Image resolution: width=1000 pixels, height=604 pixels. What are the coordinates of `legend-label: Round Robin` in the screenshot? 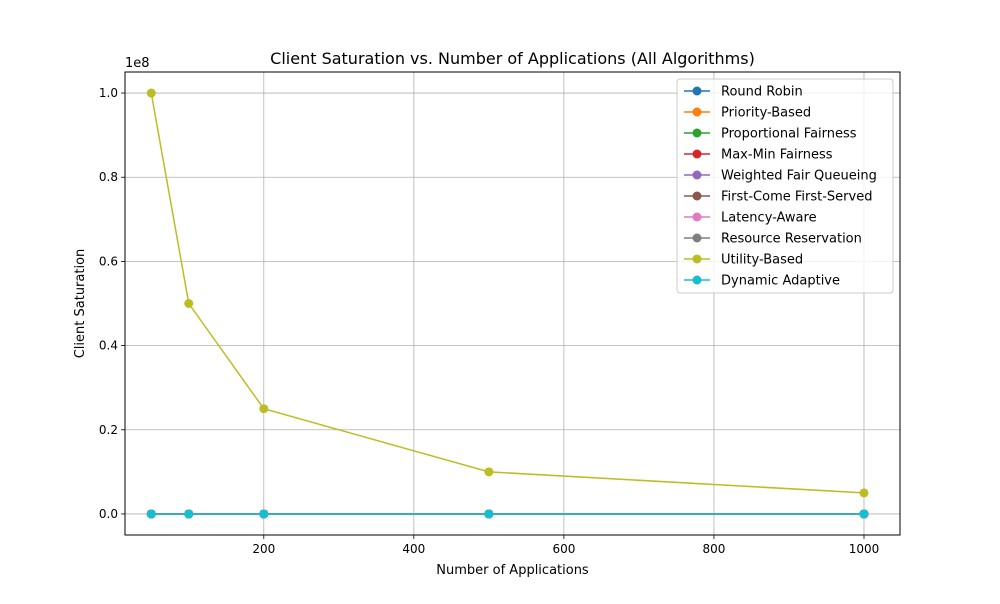 It's located at (762, 92).